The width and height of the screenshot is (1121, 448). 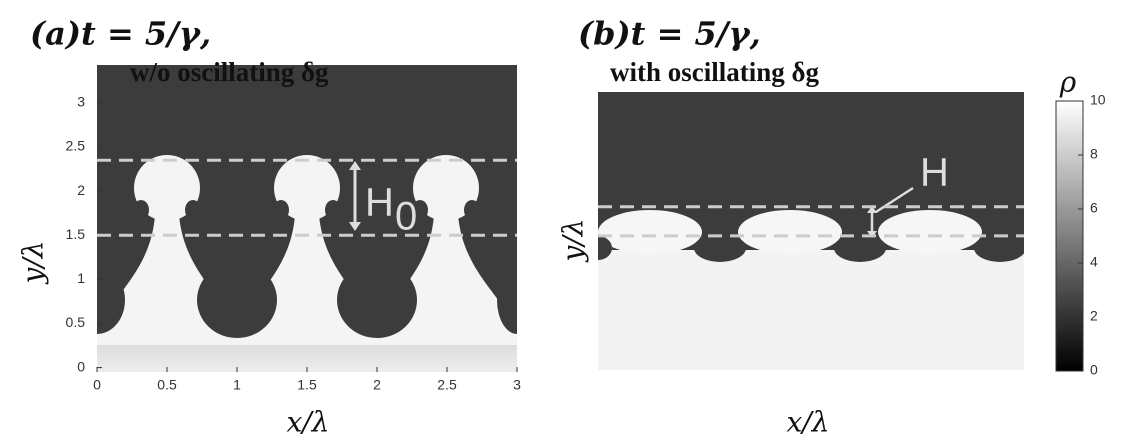 What do you see at coordinates (447, 385) in the screenshot?
I see `x-tick-label: 2.5` at bounding box center [447, 385].